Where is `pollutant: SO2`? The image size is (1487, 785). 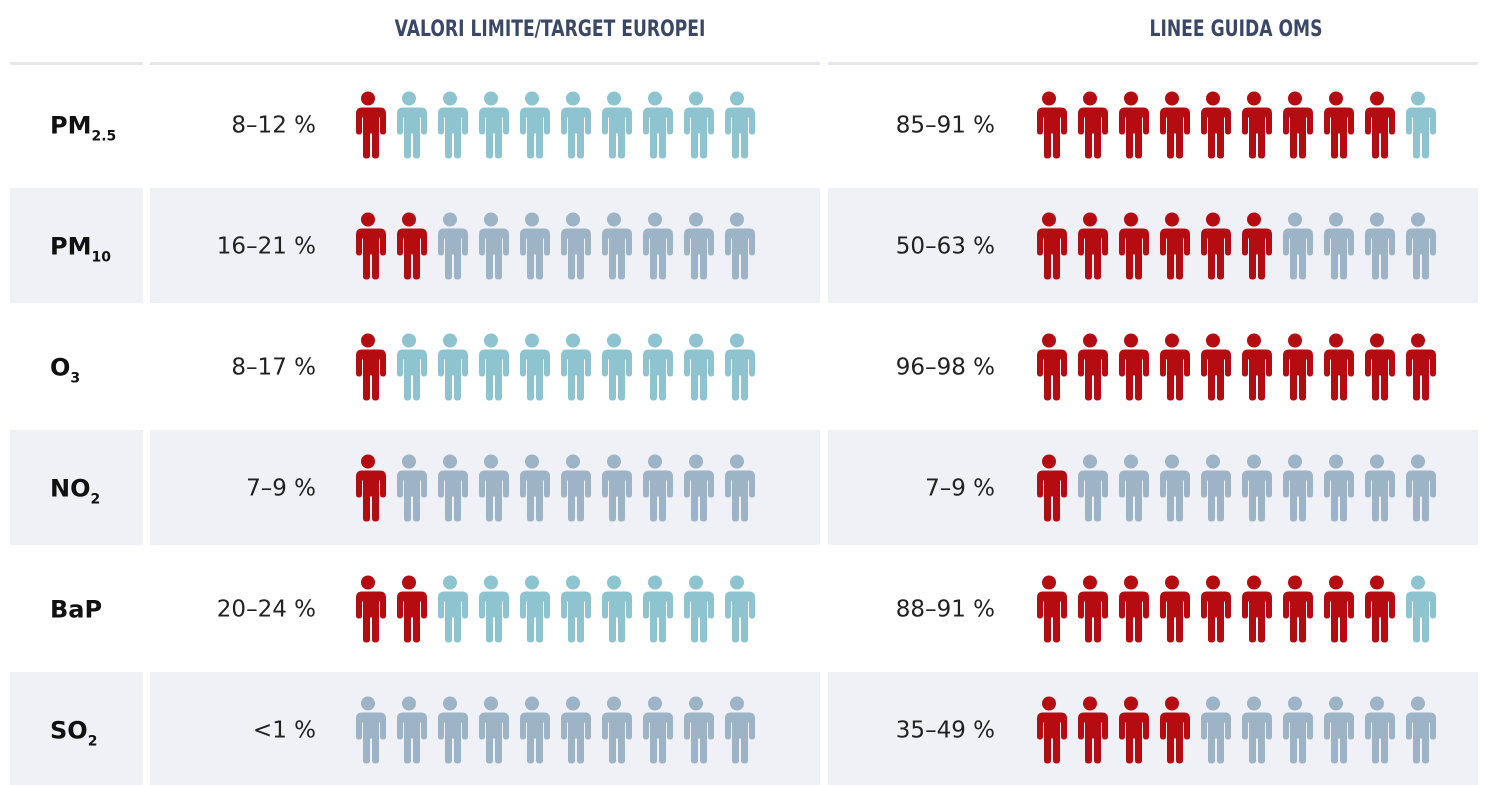 pollutant: SO2 is located at coordinates (73, 733).